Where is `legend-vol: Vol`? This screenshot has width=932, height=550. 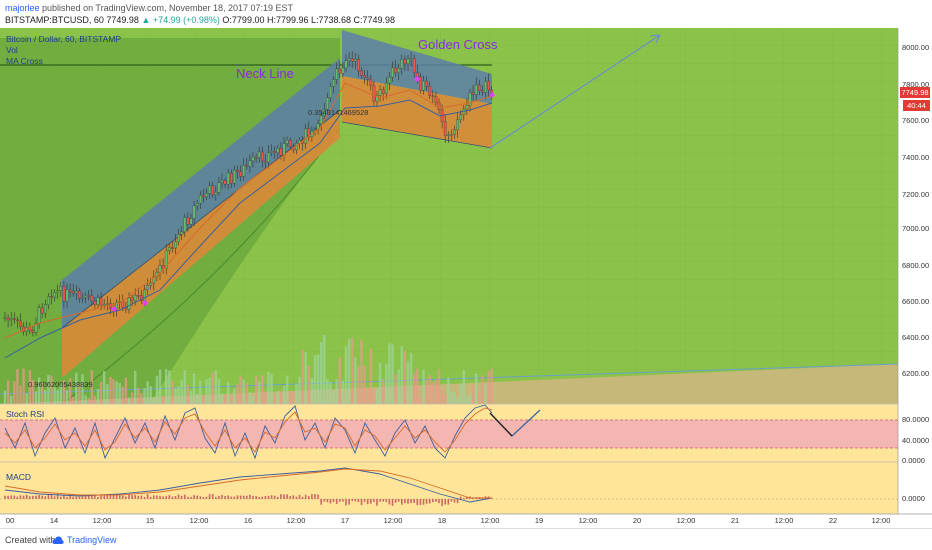 legend-vol: Vol is located at coordinates (12, 50).